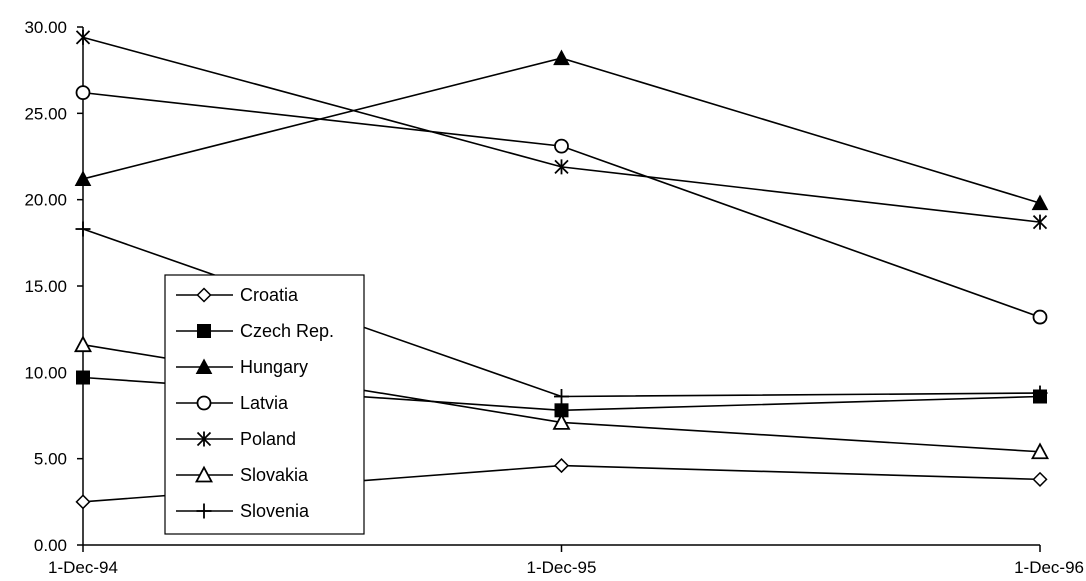 The image size is (1086, 581). I want to click on legend-item-czech-rep: Czech Rep., so click(255, 331).